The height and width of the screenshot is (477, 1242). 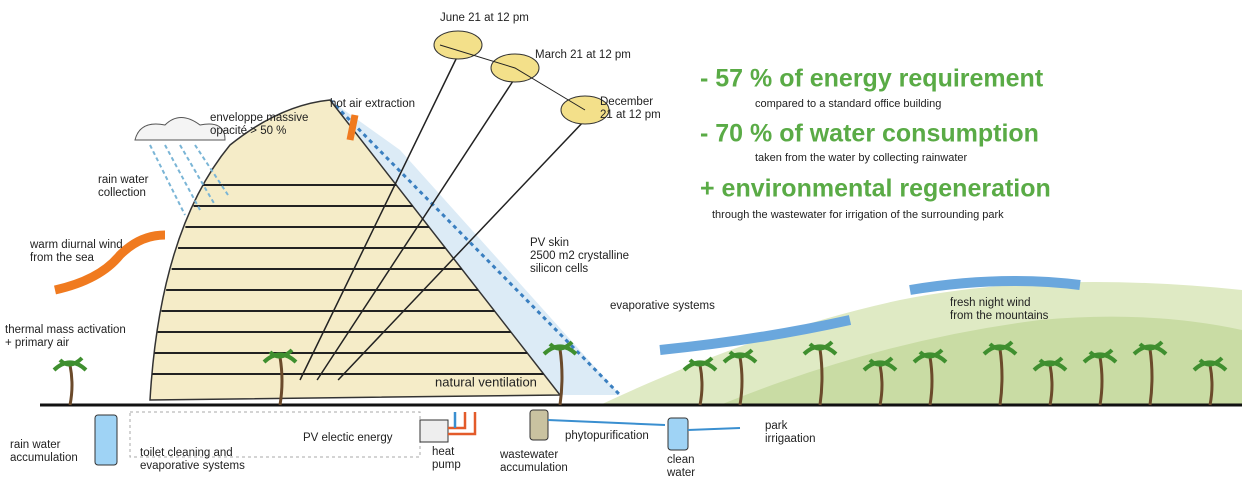 What do you see at coordinates (999, 316) in the screenshot?
I see `label: from the mountains` at bounding box center [999, 316].